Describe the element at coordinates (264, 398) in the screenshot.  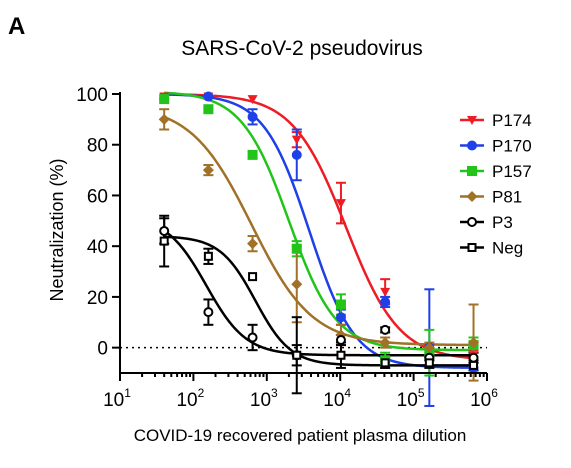
I see `x-tick-label: 10³` at that location.